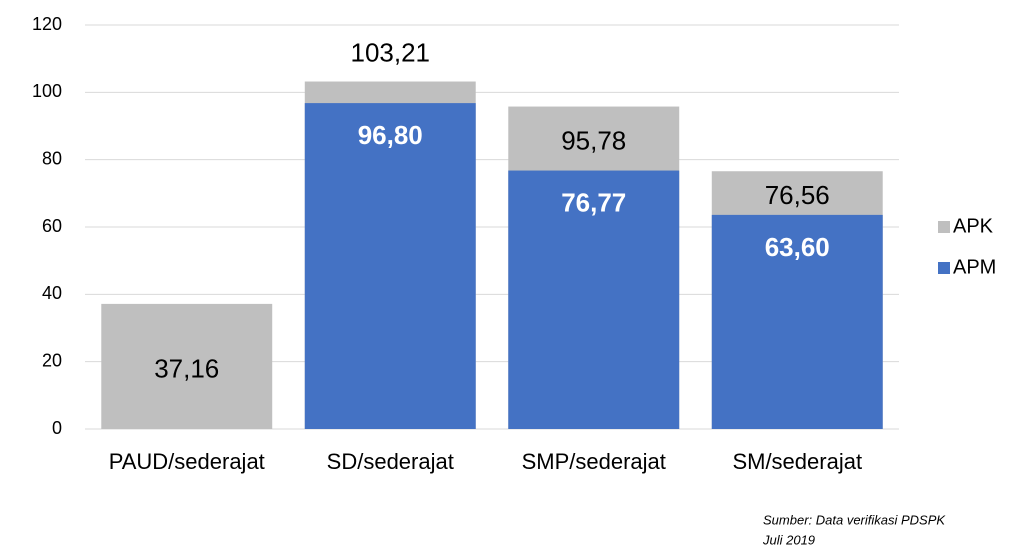  I want to click on legend-label: APM, so click(974, 267).